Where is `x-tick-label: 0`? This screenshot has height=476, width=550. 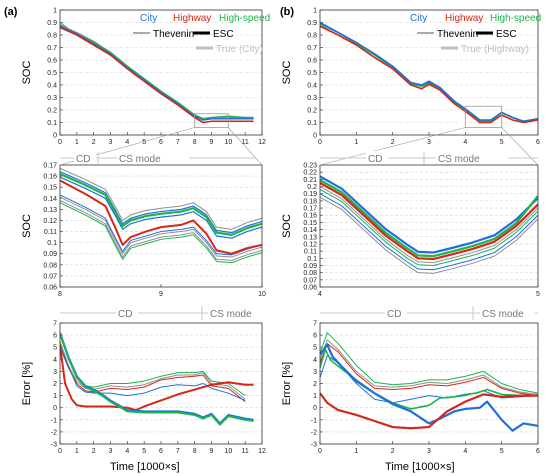
x-tick-label: 0 is located at coordinates (60, 142).